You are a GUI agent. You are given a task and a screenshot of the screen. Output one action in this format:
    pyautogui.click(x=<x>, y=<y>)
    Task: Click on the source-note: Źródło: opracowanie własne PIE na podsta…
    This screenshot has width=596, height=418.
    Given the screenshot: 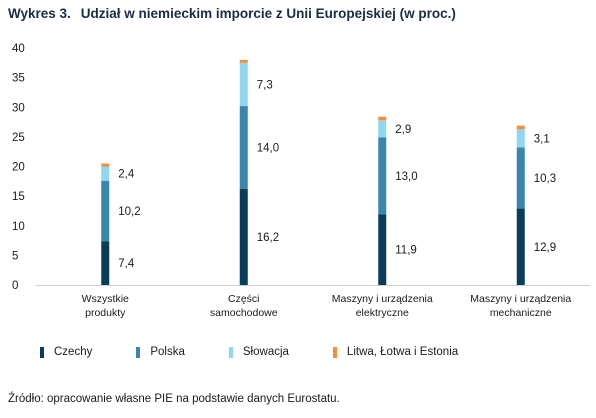 What is the action you would take?
    pyautogui.click(x=174, y=399)
    